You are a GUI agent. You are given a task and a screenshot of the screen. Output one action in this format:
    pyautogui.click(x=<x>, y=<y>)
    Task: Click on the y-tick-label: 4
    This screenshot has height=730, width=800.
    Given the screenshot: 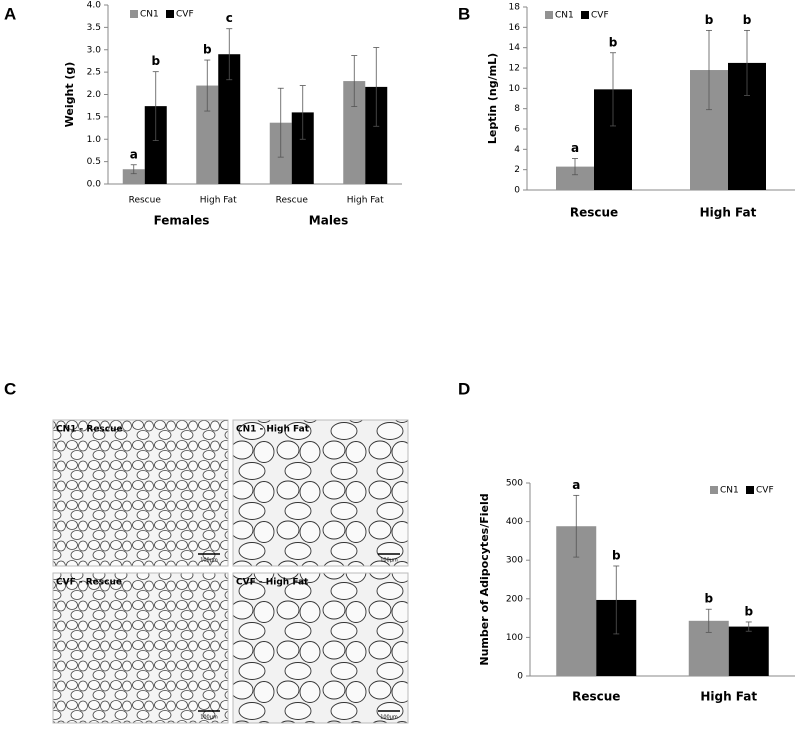 What is the action you would take?
    pyautogui.click(x=517, y=150)
    